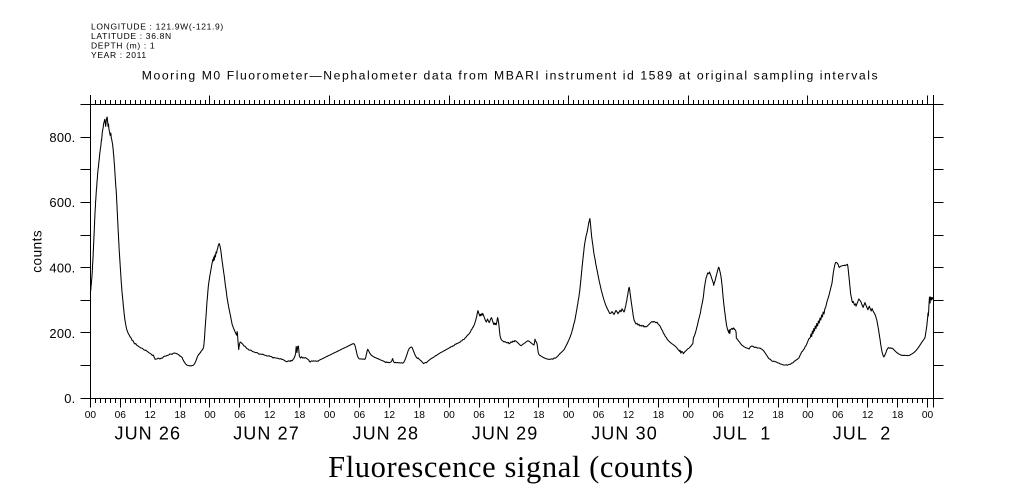 The image size is (1009, 504). What do you see at coordinates (147, 433) in the screenshot?
I see `svg-text: JUN 26` at bounding box center [147, 433].